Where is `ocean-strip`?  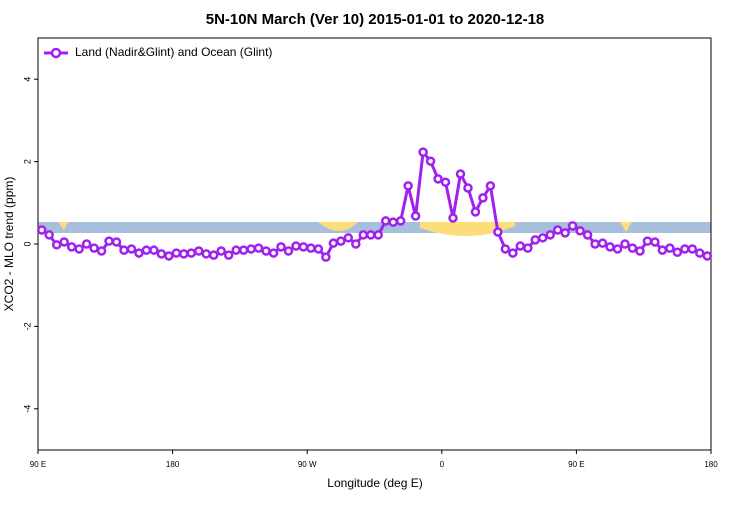
ocean-strip is located at coordinates (374, 227).